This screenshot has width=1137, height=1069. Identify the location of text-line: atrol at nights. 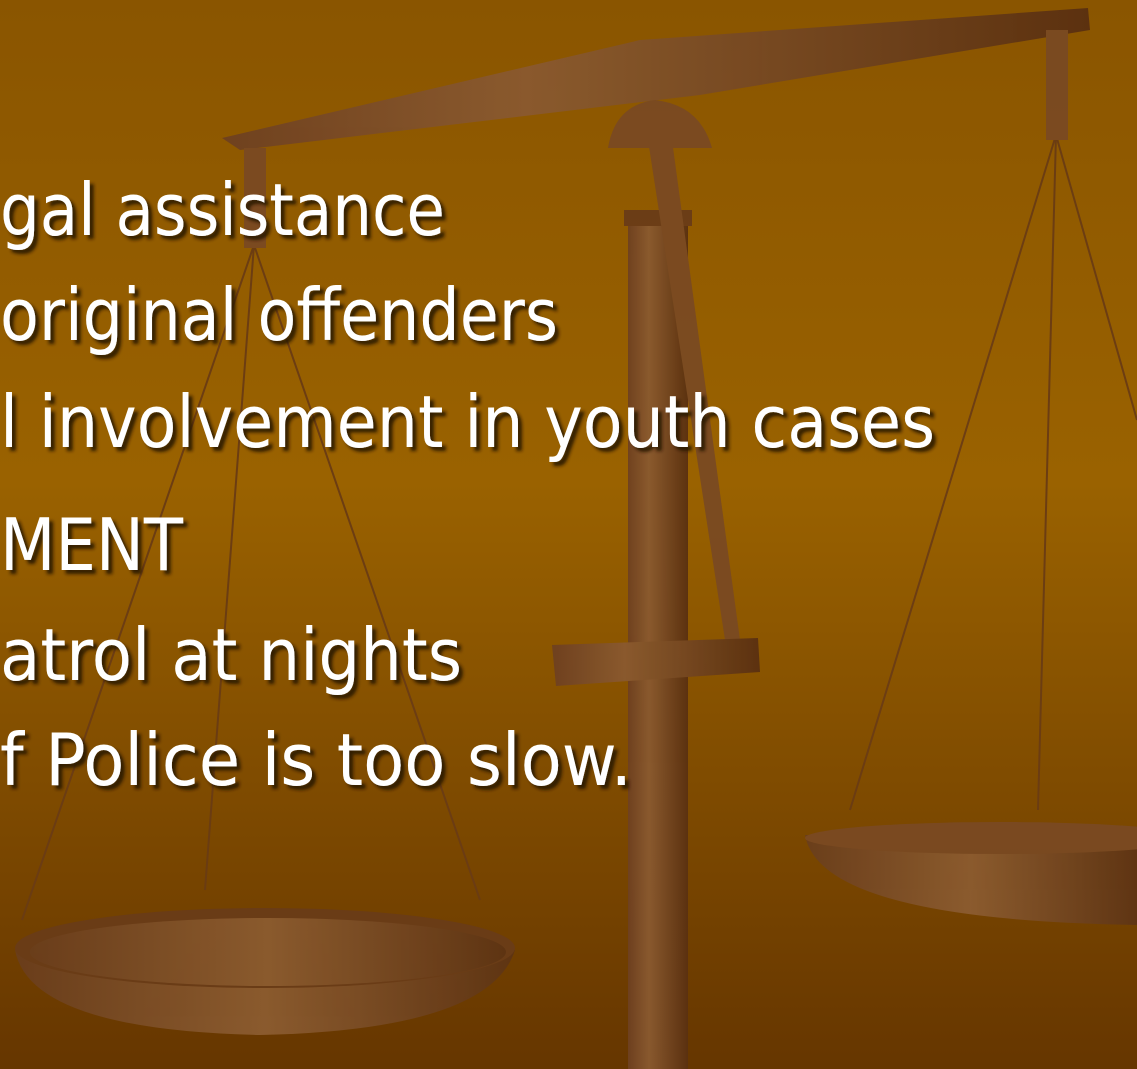
(231, 655).